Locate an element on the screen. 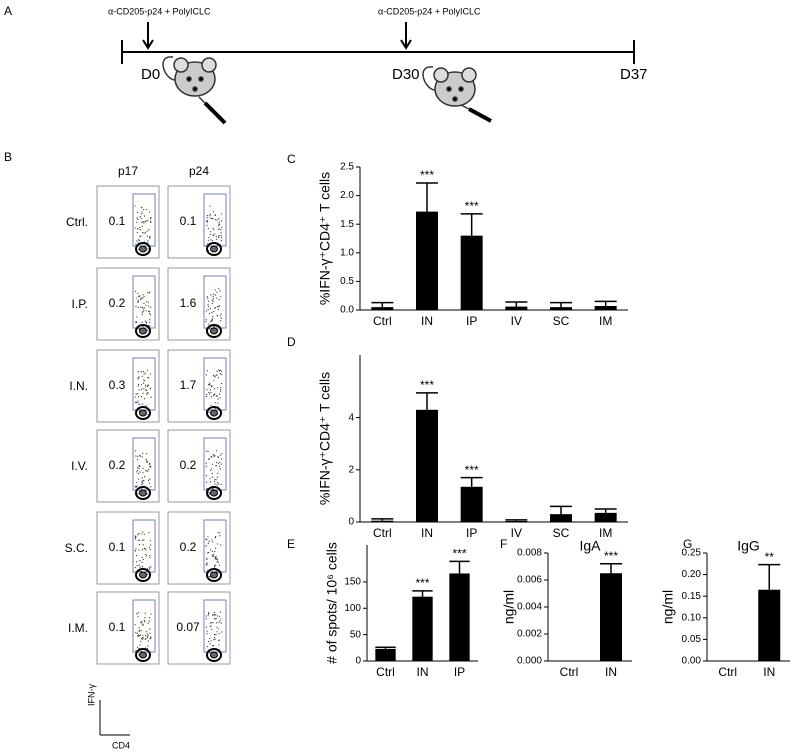 This screenshot has width=800, height=754. y-tick-label: 100 is located at coordinates (352, 608).